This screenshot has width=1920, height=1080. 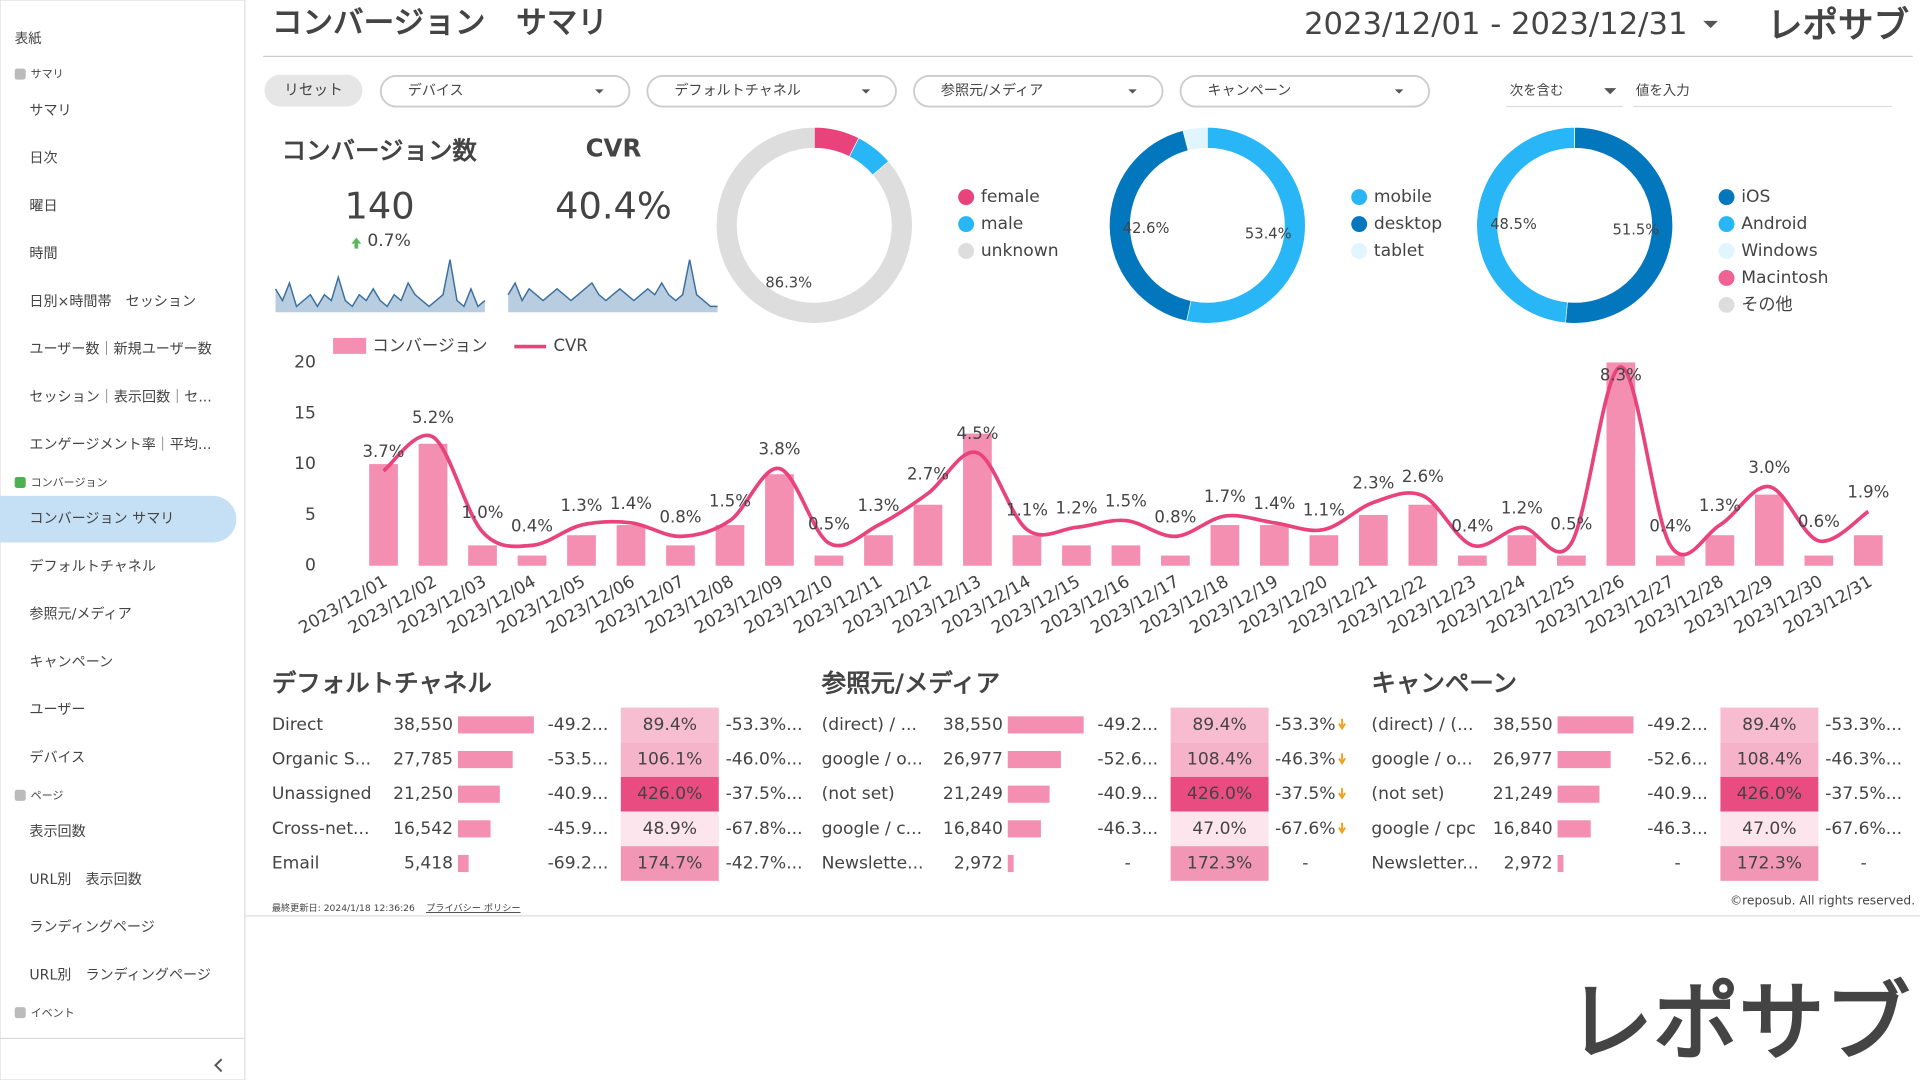 I want to click on sidebar-item: 時間, so click(x=43, y=254).